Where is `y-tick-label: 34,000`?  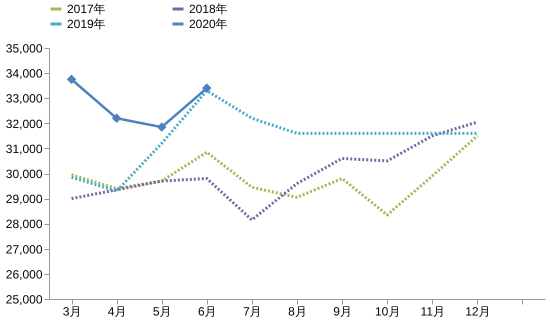 y-tick-label: 34,000 is located at coordinates (24, 73).